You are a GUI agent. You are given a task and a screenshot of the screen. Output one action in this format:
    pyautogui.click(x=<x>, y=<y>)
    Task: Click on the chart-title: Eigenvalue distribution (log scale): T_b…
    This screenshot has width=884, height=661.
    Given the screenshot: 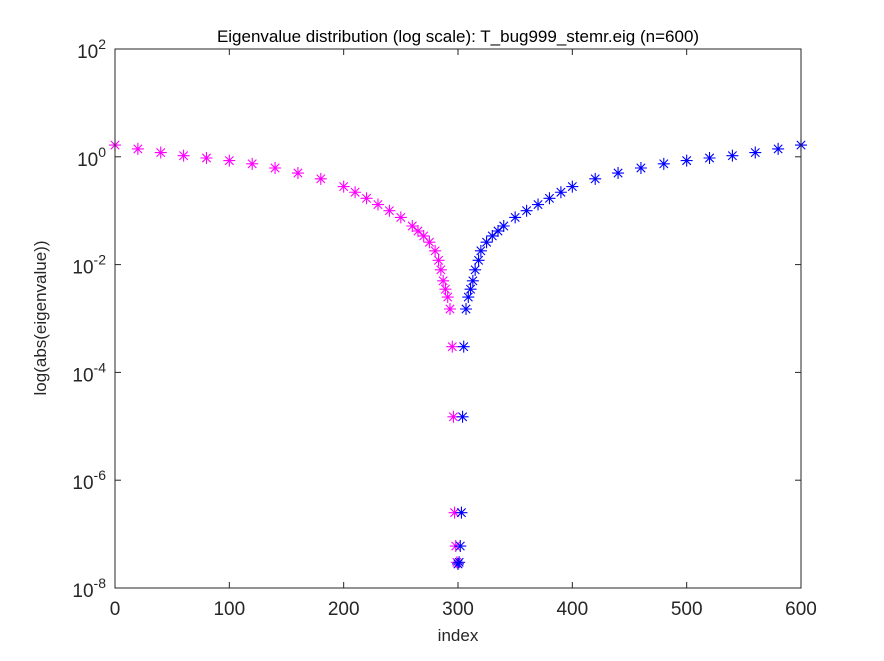 What is the action you would take?
    pyautogui.click(x=458, y=36)
    